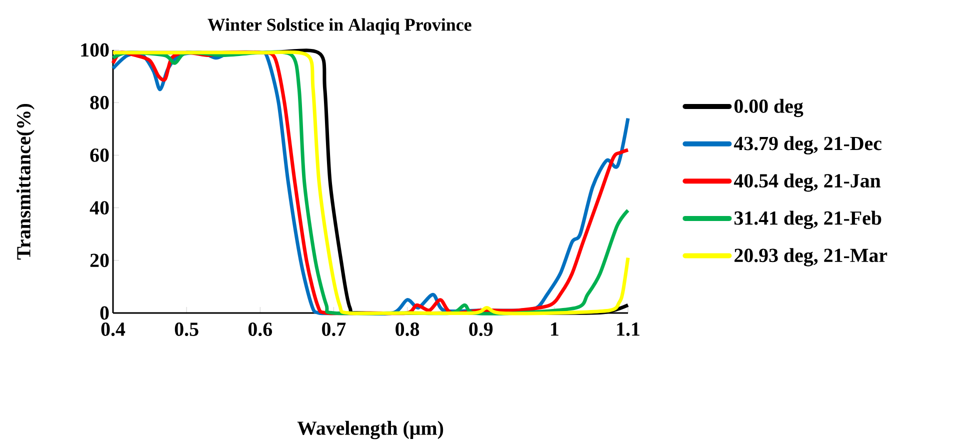 The width and height of the screenshot is (957, 442). What do you see at coordinates (104, 313) in the screenshot?
I see `y-tick-label: 0` at bounding box center [104, 313].